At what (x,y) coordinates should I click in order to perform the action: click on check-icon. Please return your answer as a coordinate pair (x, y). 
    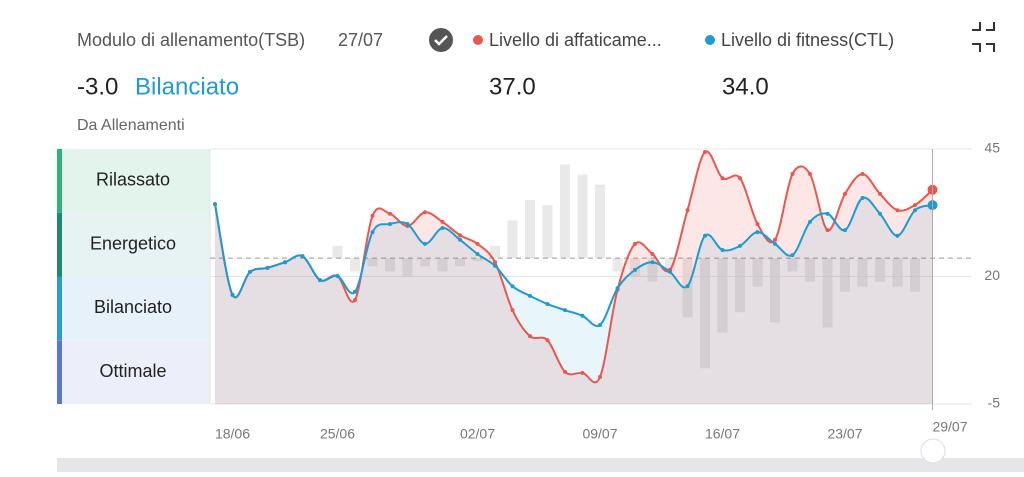
    Looking at the image, I should click on (441, 40).